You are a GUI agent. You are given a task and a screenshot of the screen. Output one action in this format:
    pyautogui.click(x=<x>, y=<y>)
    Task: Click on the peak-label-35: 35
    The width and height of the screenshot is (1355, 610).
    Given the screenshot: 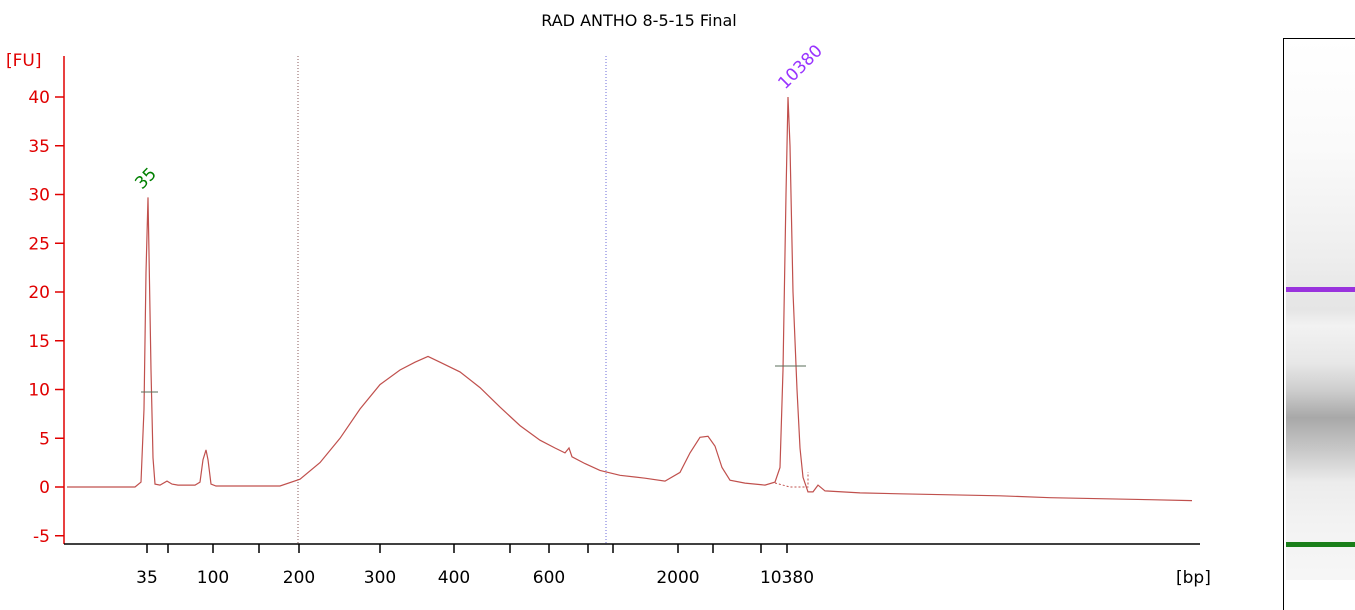 What is the action you would take?
    pyautogui.click(x=145, y=178)
    